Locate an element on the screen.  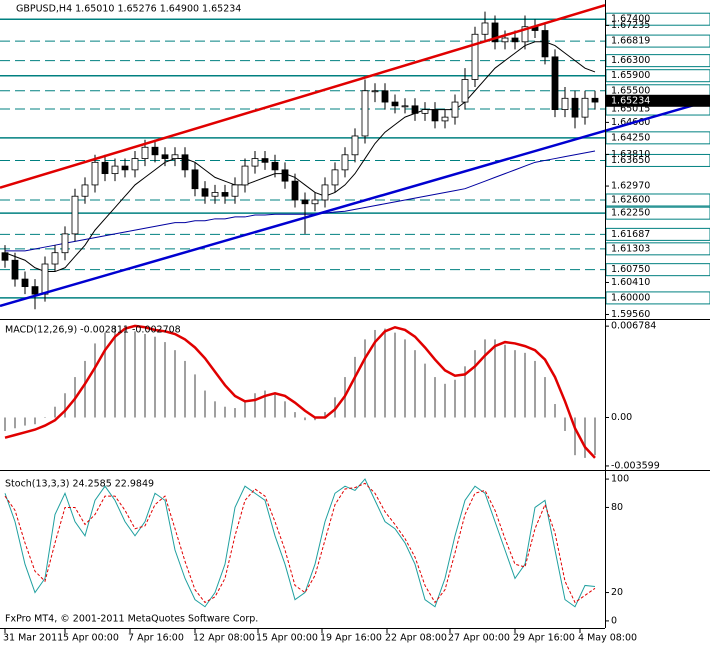
y-tick-label: 1.63810 is located at coordinates (630, 154).